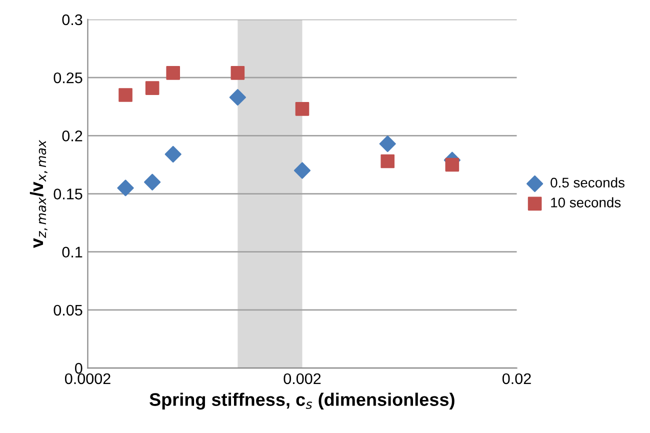 The image size is (650, 433). What do you see at coordinates (516, 378) in the screenshot?
I see `x-tick-label: 0.02` at bounding box center [516, 378].